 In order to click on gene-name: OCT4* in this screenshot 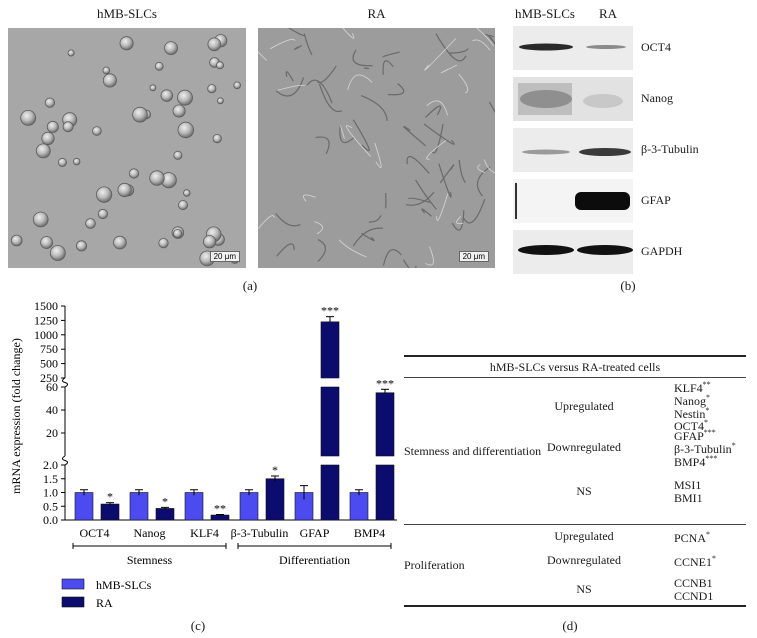, I will do `click(691, 426)`.